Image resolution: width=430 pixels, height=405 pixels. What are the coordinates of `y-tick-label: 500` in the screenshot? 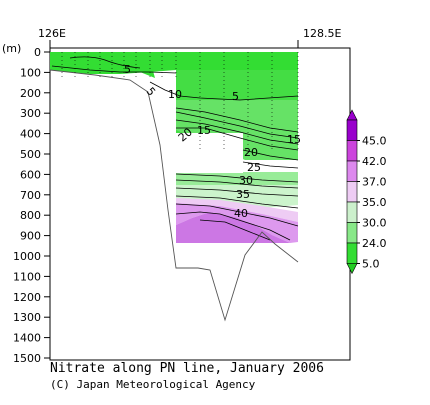 It's located at (30, 154).